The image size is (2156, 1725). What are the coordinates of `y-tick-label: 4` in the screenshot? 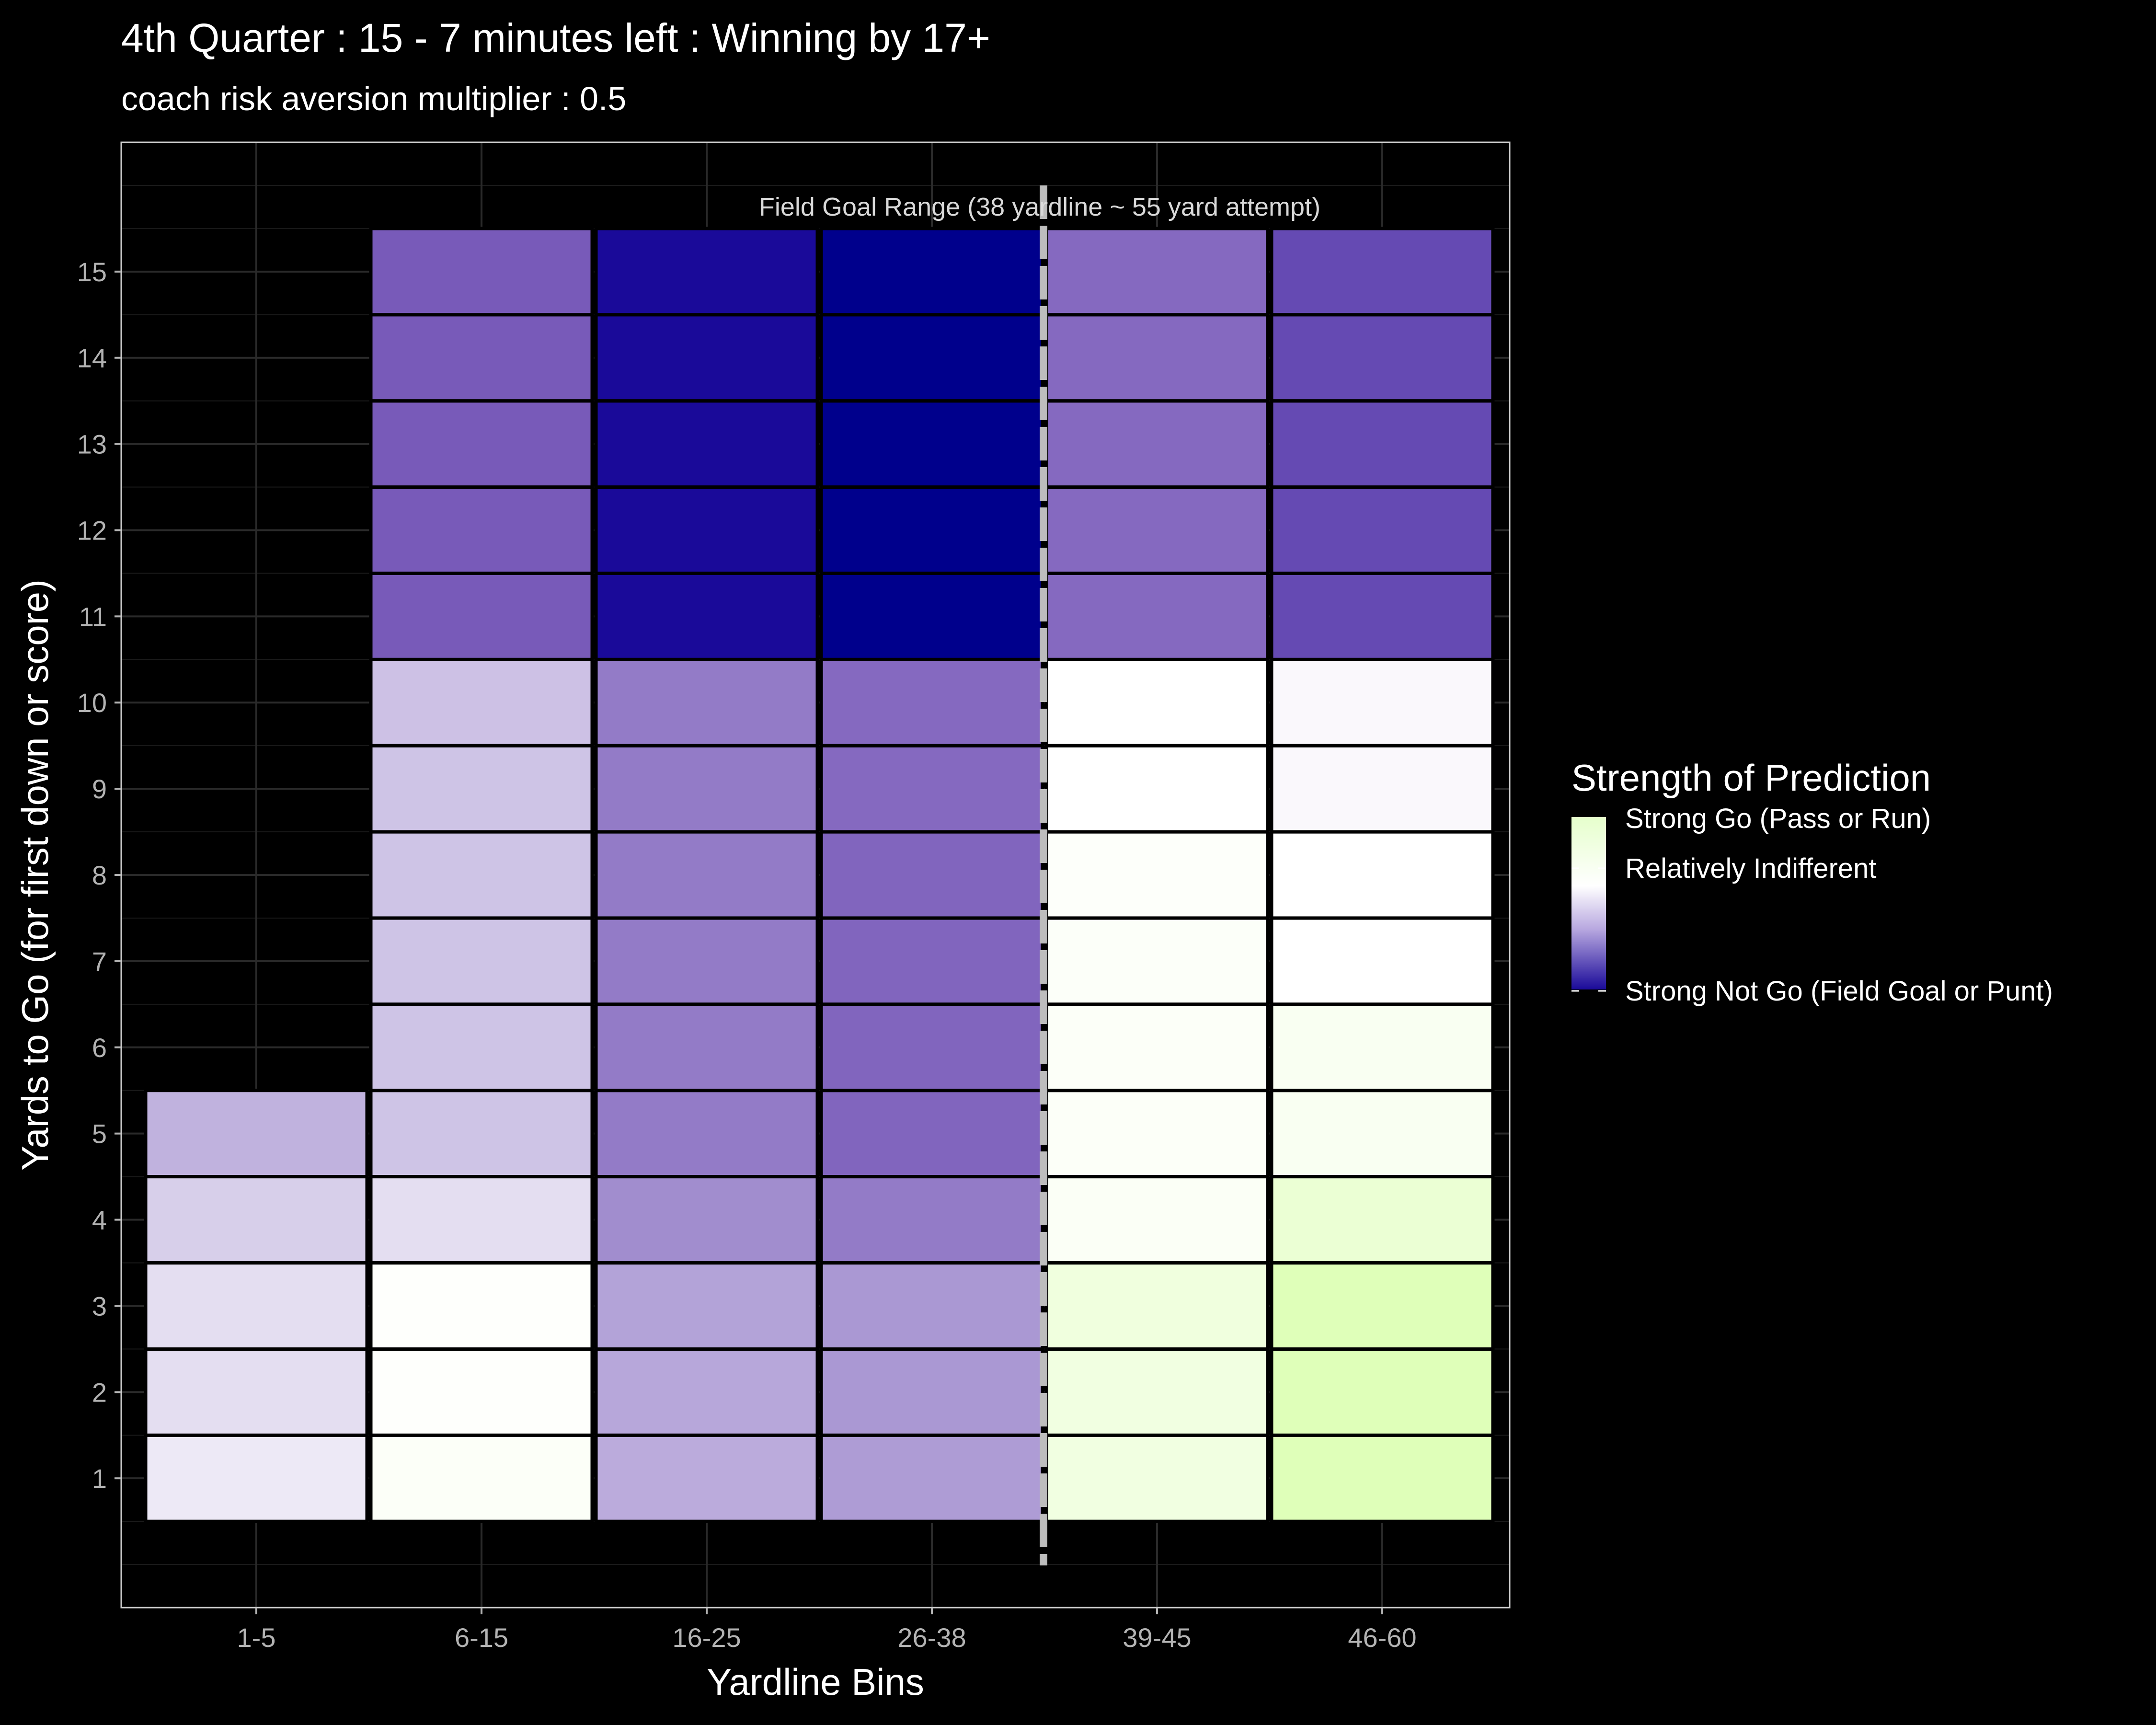 It's located at (99, 1220).